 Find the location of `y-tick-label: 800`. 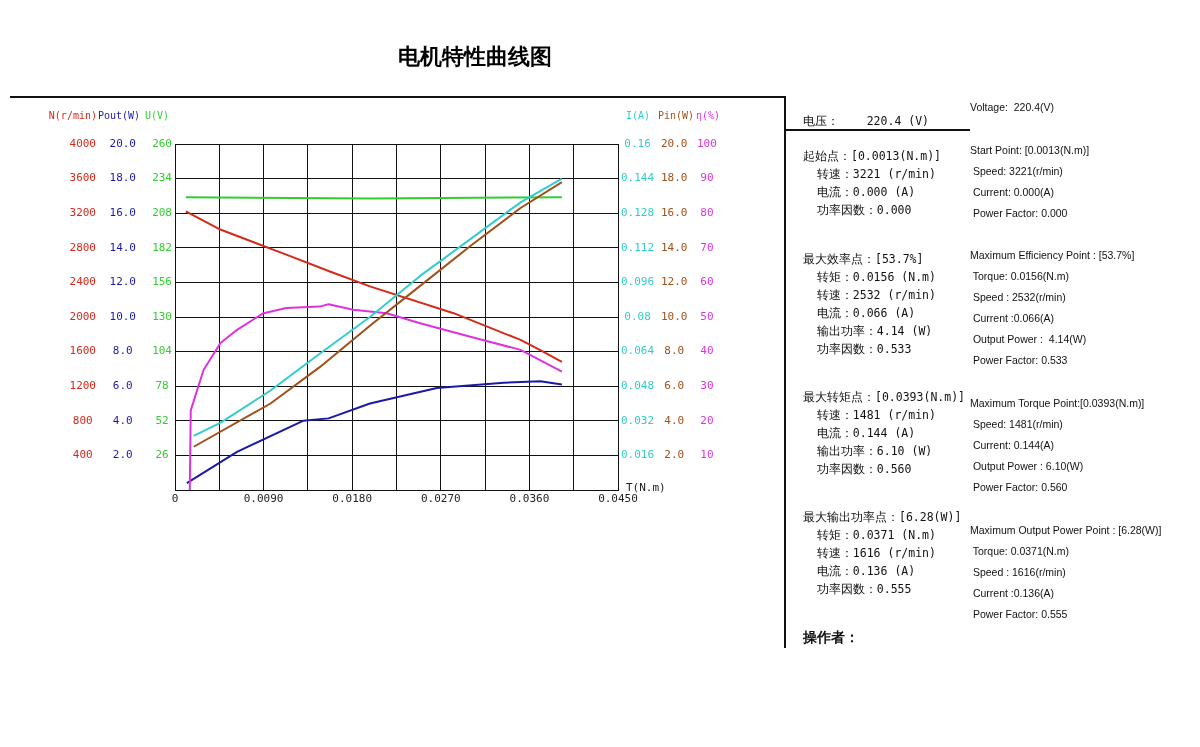

y-tick-label: 800 is located at coordinates (82, 420).